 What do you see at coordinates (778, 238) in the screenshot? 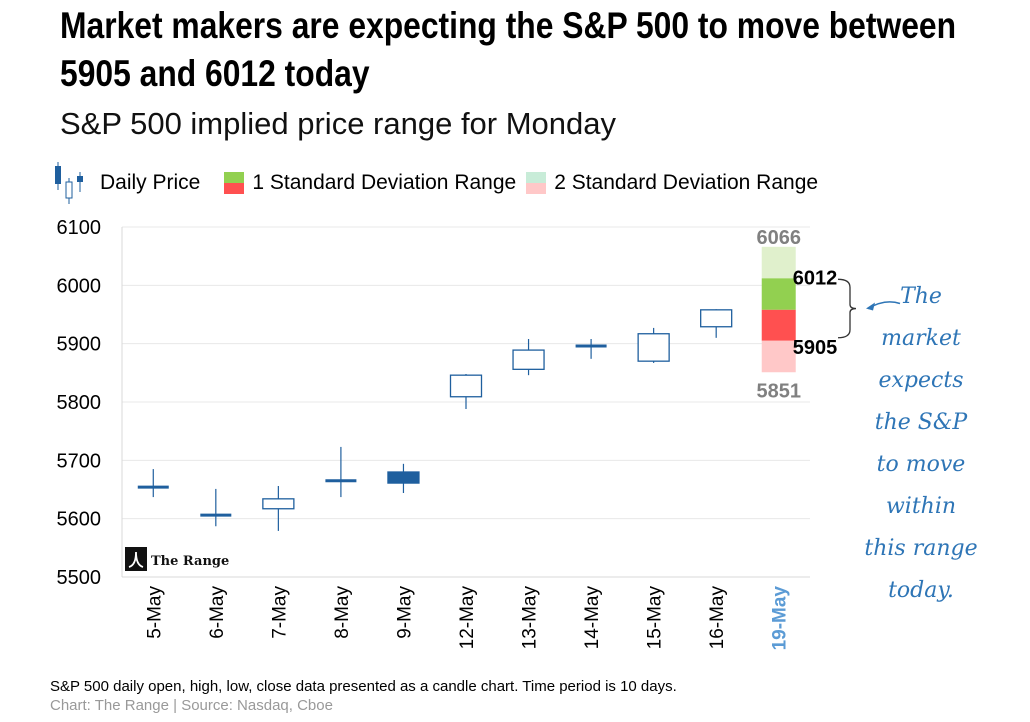
I see `2sd-high-label: 6066` at bounding box center [778, 238].